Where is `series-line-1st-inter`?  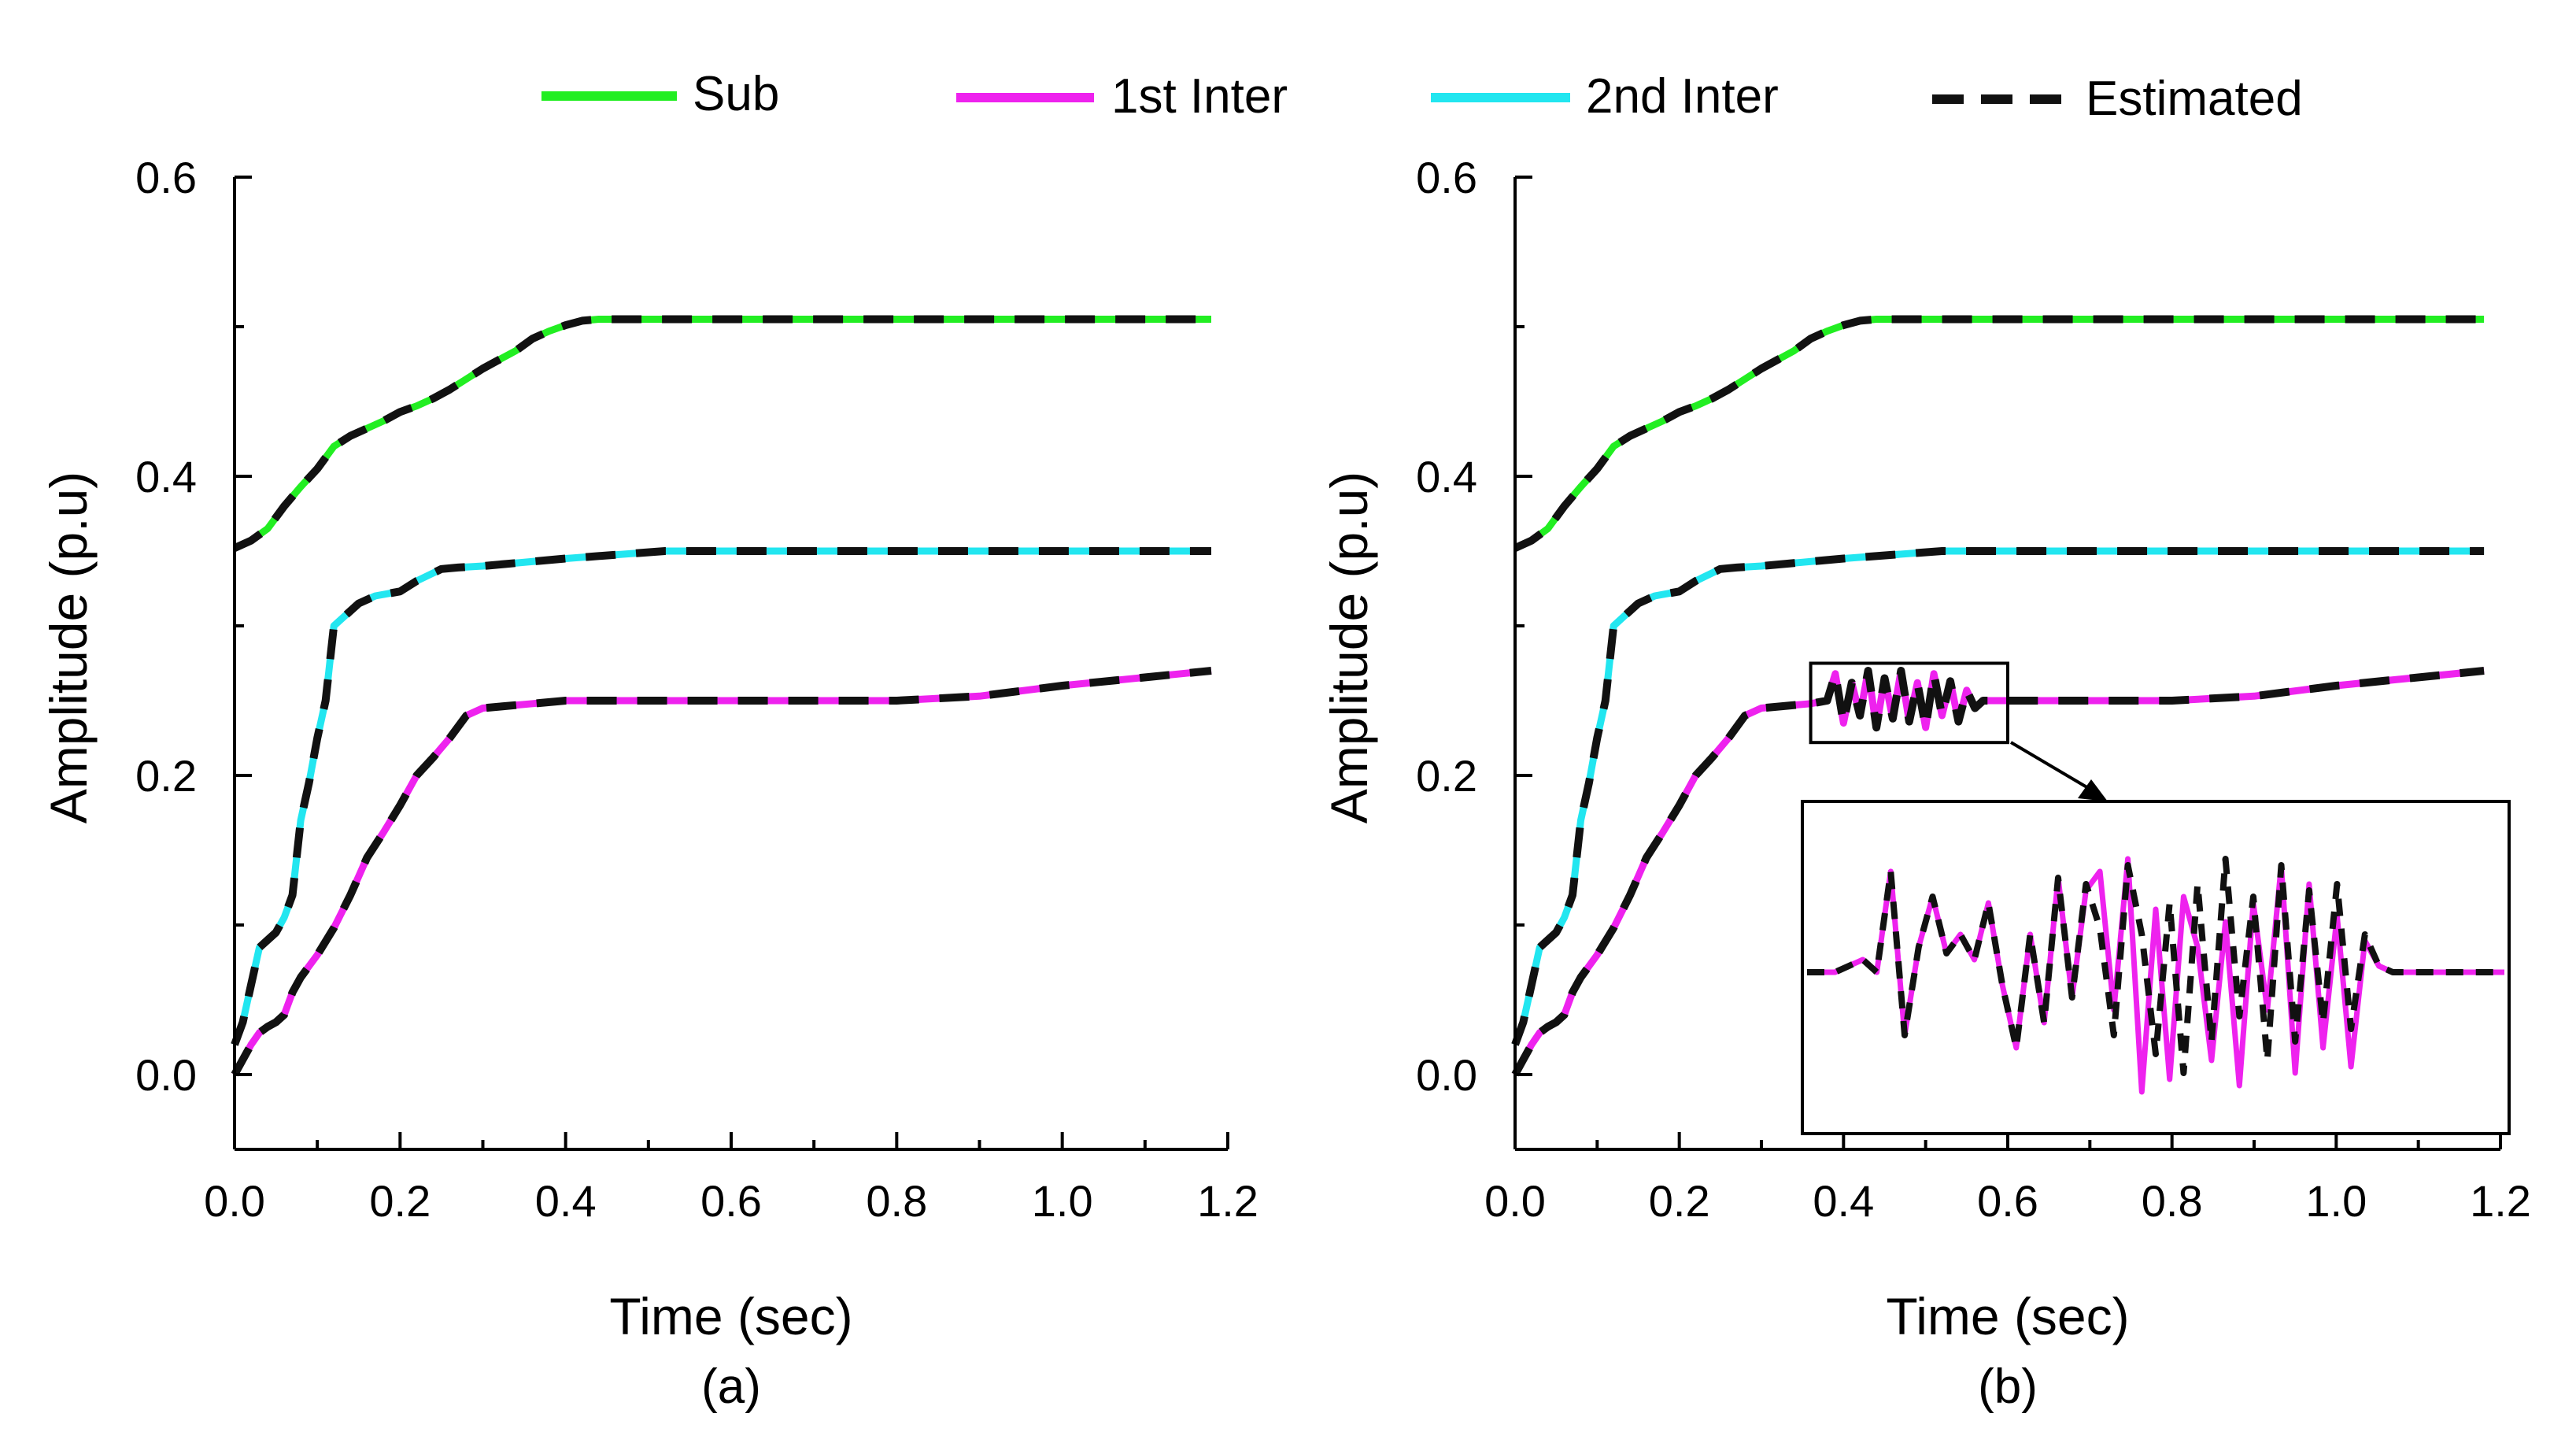
series-line-1st-inter is located at coordinates (721, 872).